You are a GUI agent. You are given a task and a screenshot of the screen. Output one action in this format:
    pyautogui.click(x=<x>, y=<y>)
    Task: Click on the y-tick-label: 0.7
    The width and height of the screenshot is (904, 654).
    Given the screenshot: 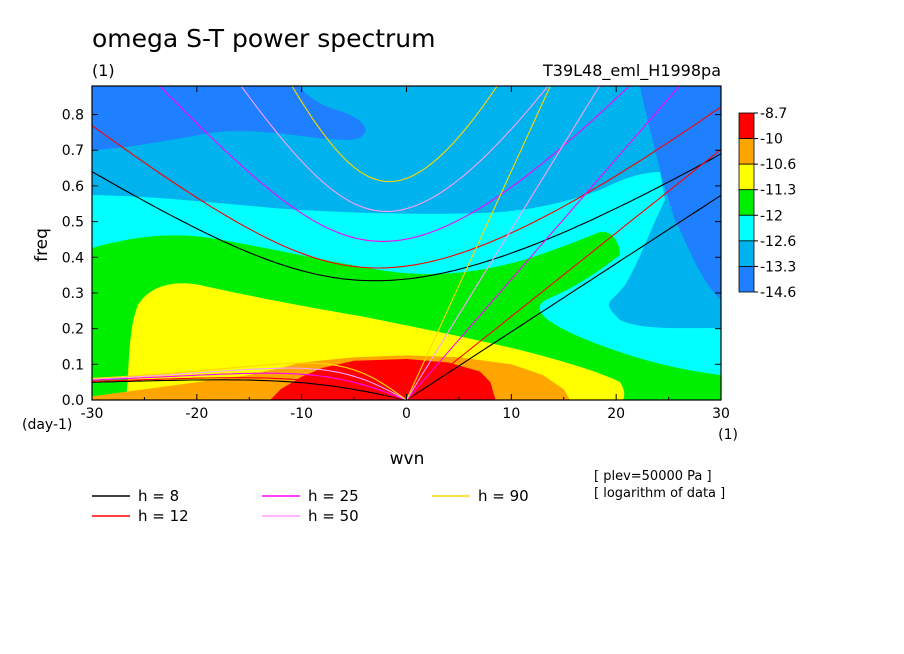 What is the action you would take?
    pyautogui.click(x=73, y=151)
    